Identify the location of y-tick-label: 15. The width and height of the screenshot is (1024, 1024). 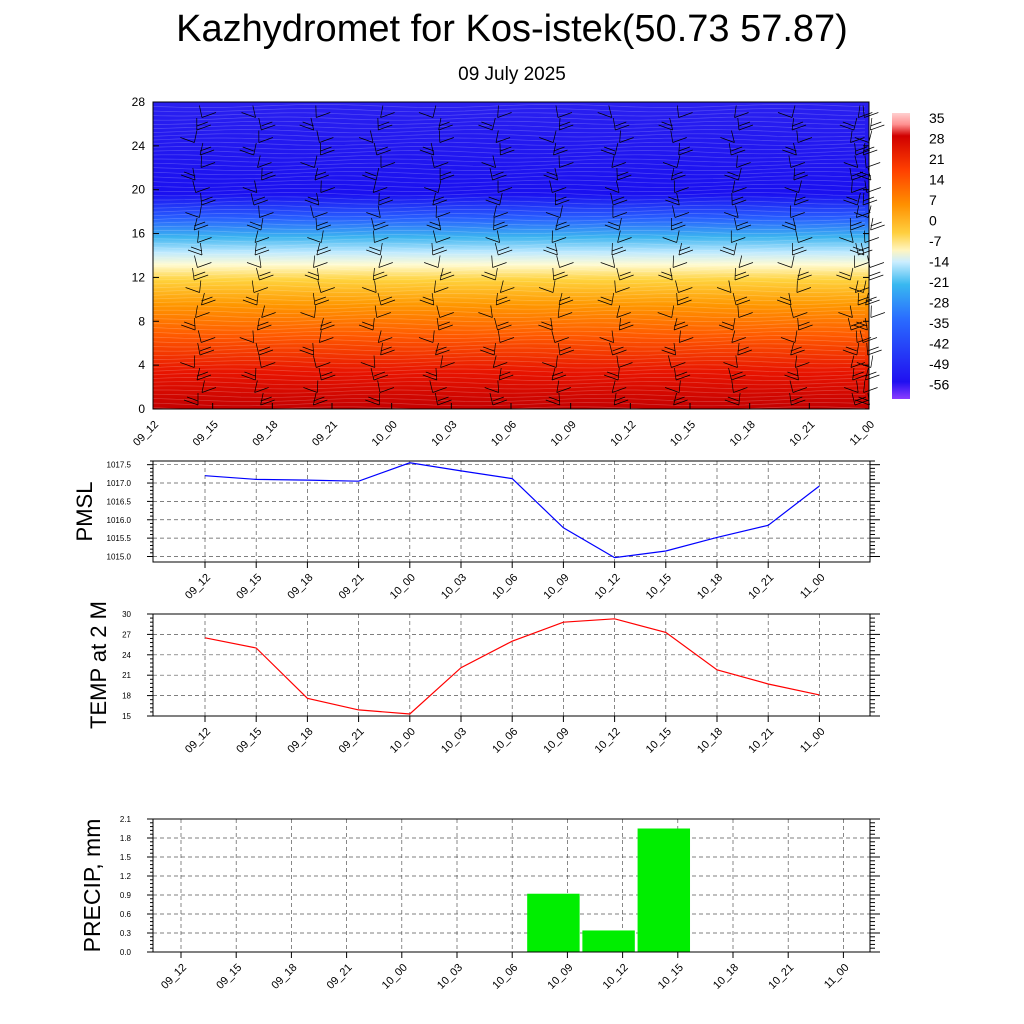
(126, 716).